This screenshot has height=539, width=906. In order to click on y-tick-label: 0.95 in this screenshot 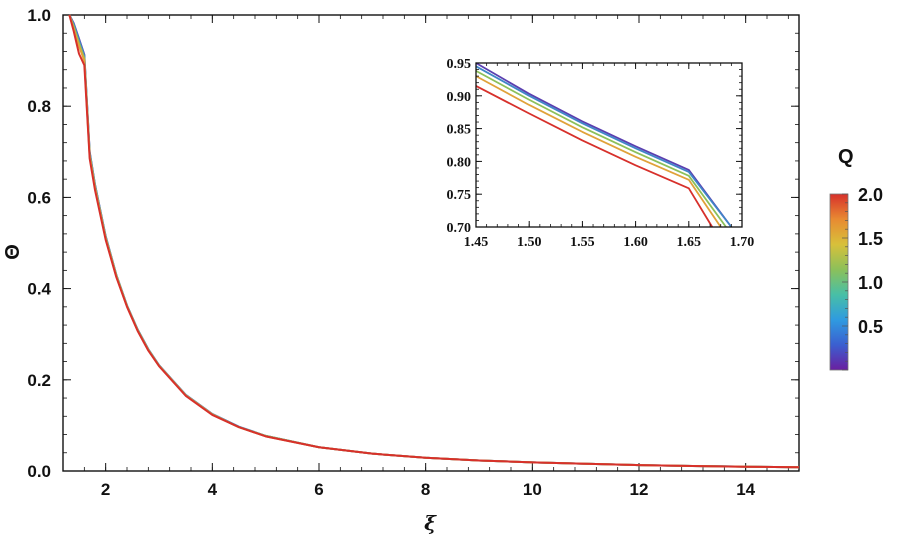, I will do `click(459, 64)`.